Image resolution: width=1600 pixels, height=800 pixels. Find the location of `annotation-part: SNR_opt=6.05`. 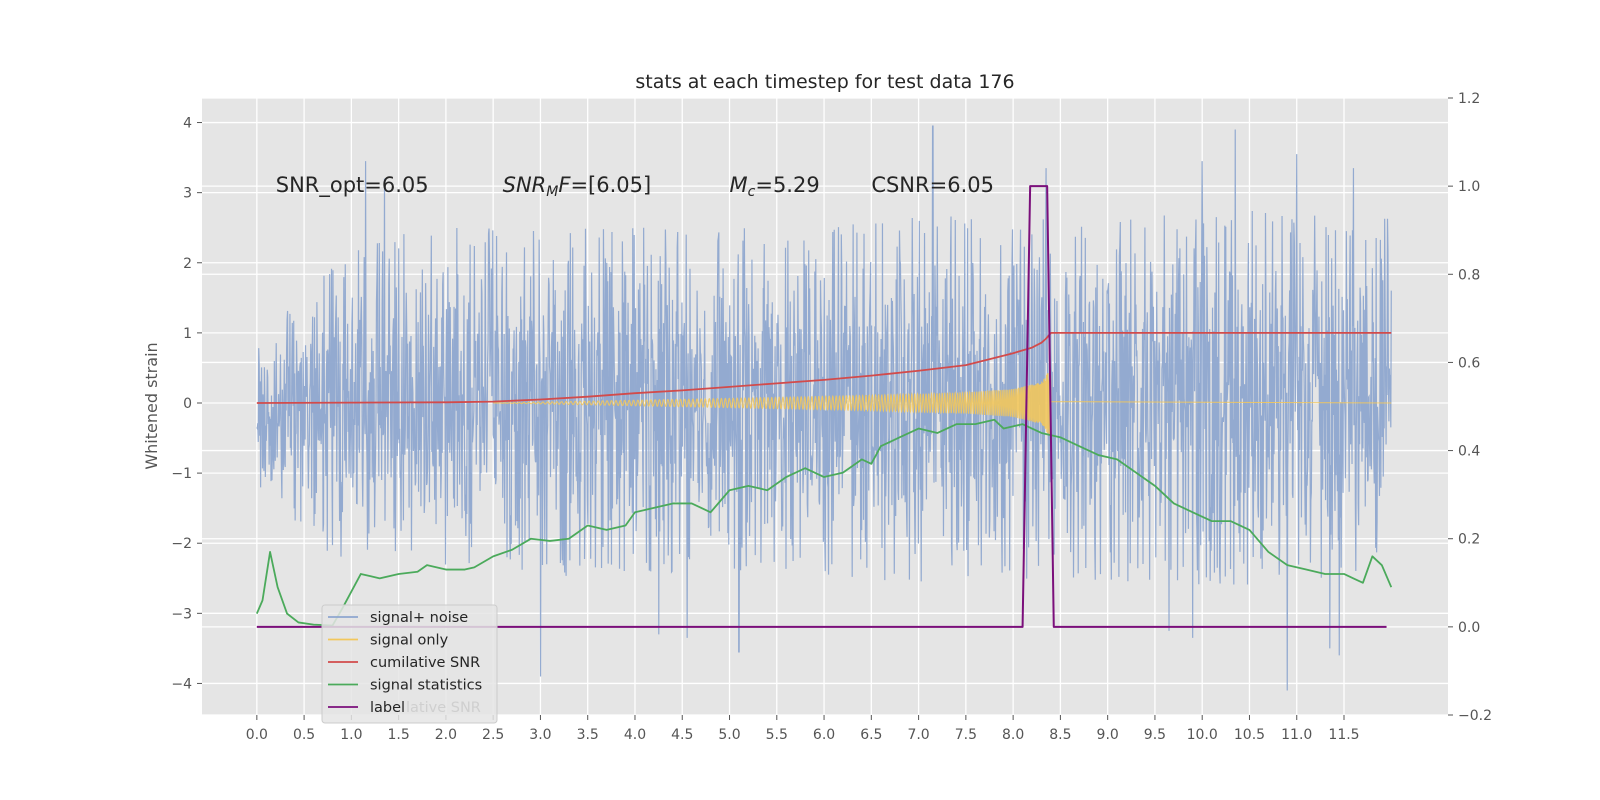

annotation-part: SNR_opt=6.05 is located at coordinates (352, 185).